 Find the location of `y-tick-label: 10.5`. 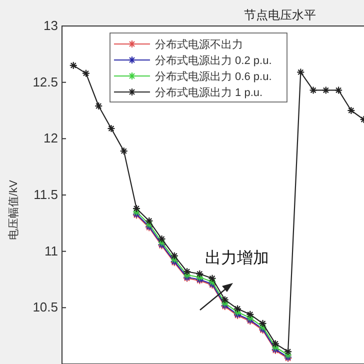

y-tick-label: 10.5 is located at coordinates (45, 307).